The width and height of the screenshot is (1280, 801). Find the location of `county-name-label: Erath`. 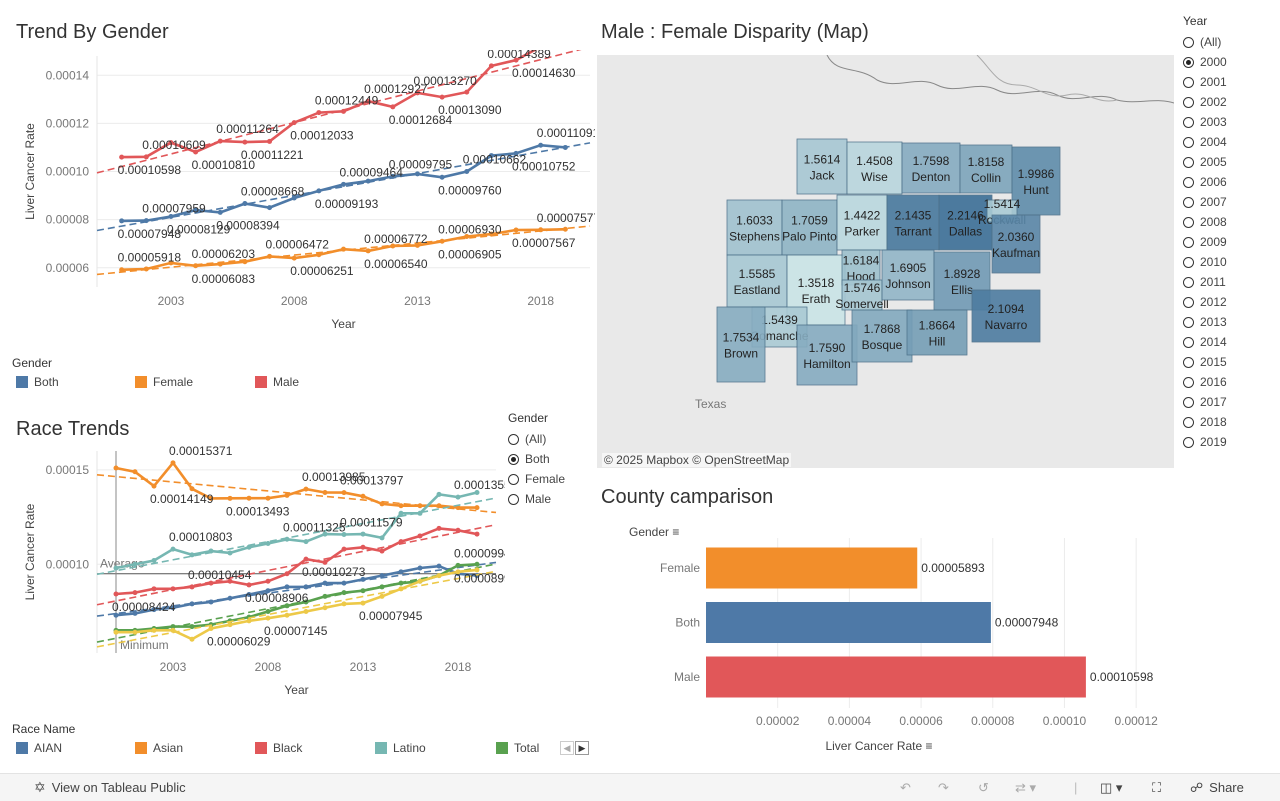

county-name-label: Erath is located at coordinates (816, 299).